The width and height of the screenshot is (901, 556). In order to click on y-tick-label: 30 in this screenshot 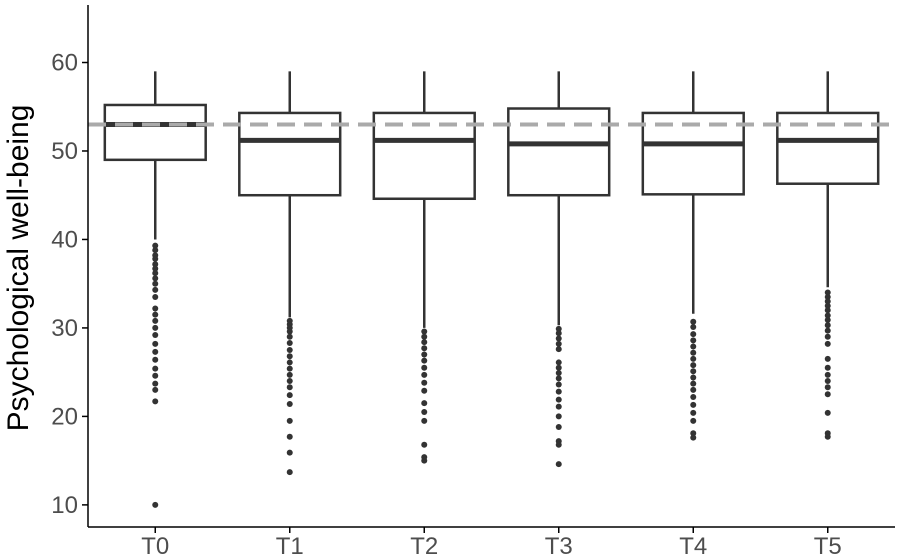, I will do `click(64, 328)`.